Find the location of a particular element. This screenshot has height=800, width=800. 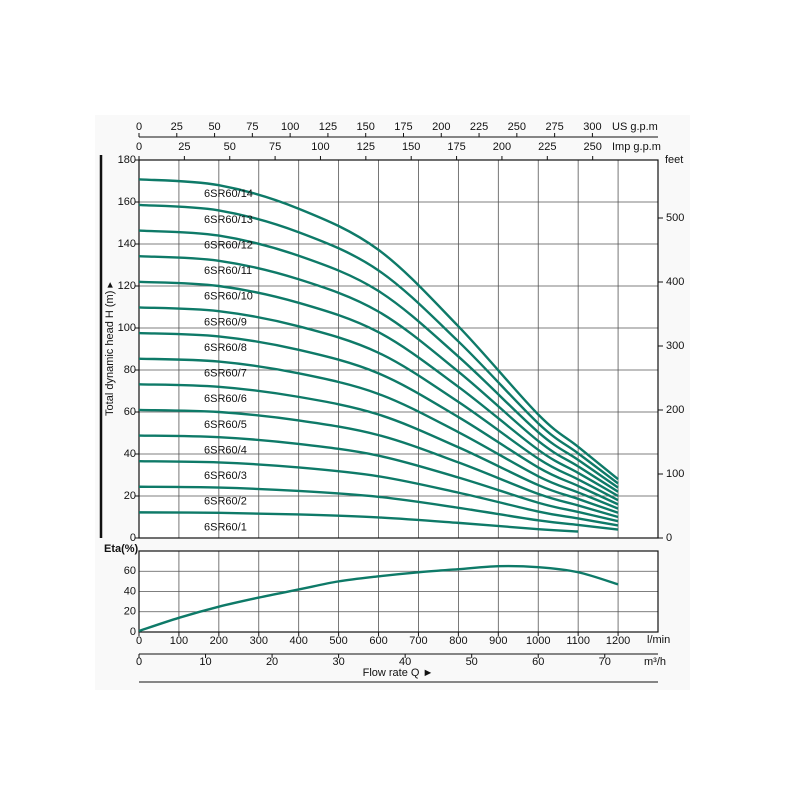

y2-axis-label: feet is located at coordinates (674, 160).